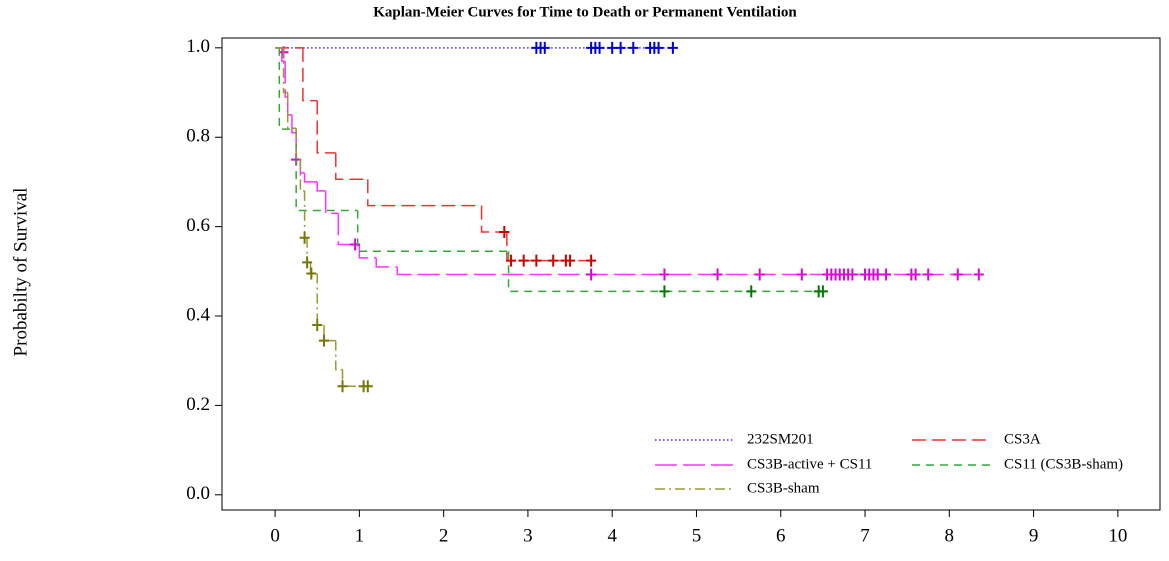  Describe the element at coordinates (198, 493) in the screenshot. I see `y-tick-label: 0.0` at that location.